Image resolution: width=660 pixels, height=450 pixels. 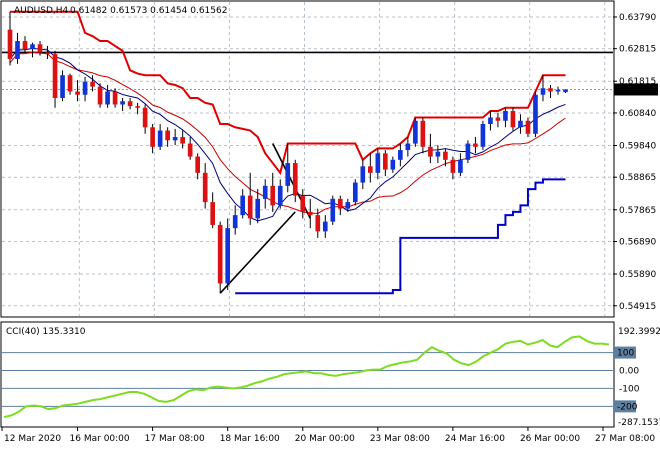 I want to click on indicator-level-label: 0.00, so click(x=629, y=372).